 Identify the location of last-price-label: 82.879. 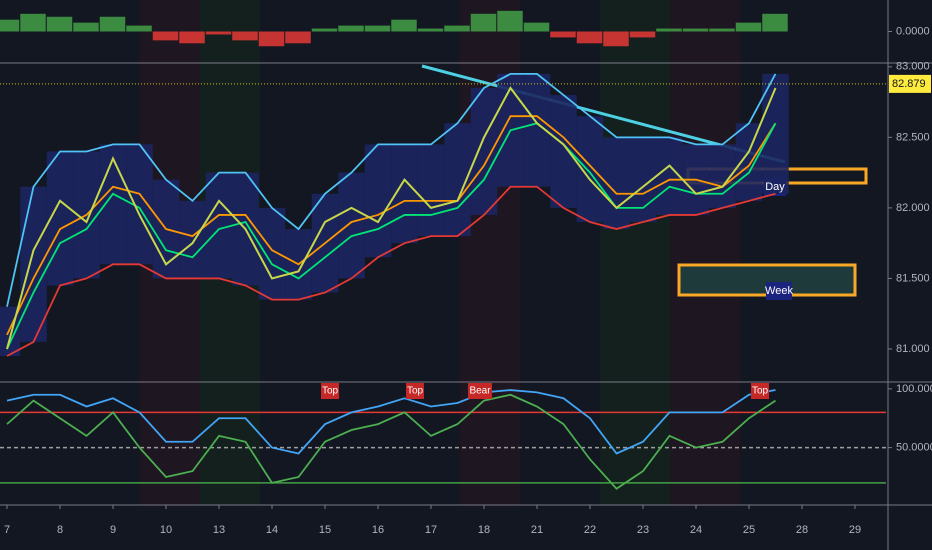
(909, 84).